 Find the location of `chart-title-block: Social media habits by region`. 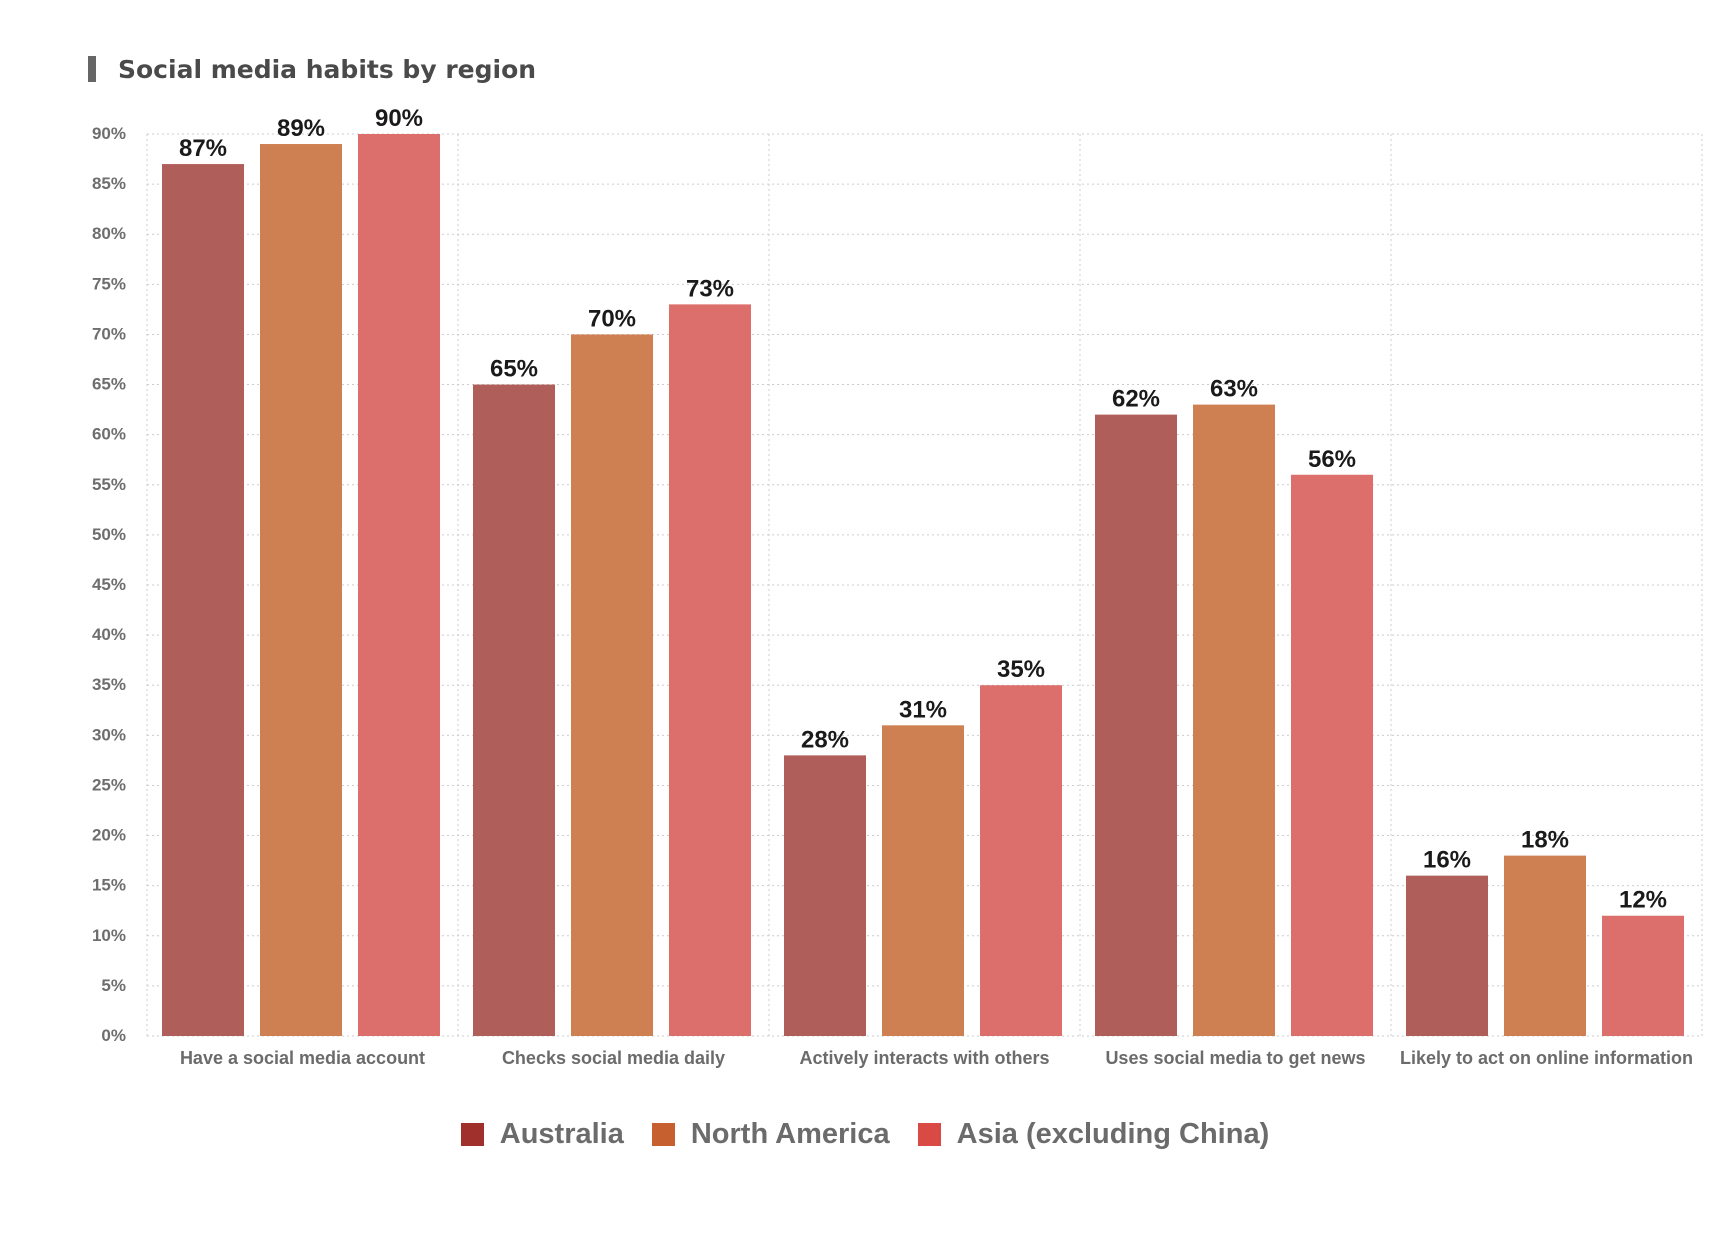

chart-title-block: Social media habits by region is located at coordinates (312, 69).